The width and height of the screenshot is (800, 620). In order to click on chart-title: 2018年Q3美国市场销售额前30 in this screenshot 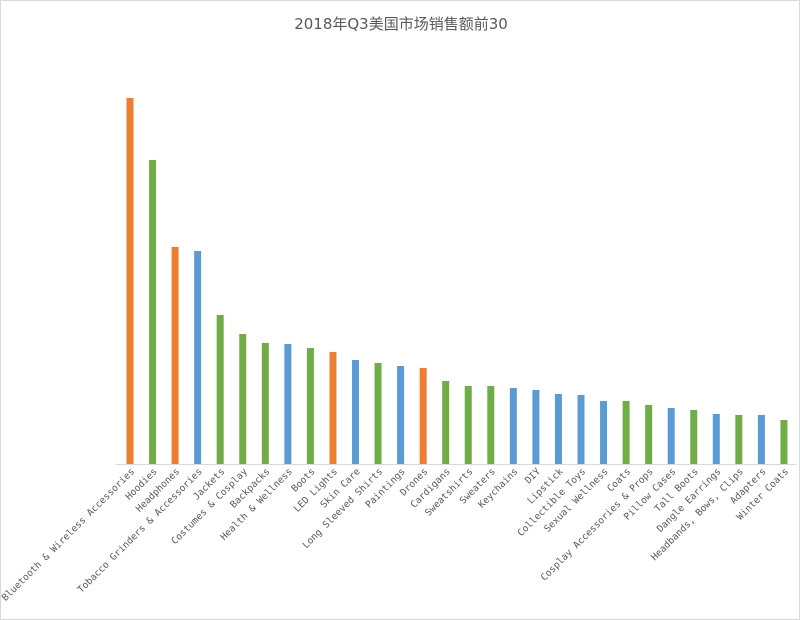, I will do `click(401, 24)`.